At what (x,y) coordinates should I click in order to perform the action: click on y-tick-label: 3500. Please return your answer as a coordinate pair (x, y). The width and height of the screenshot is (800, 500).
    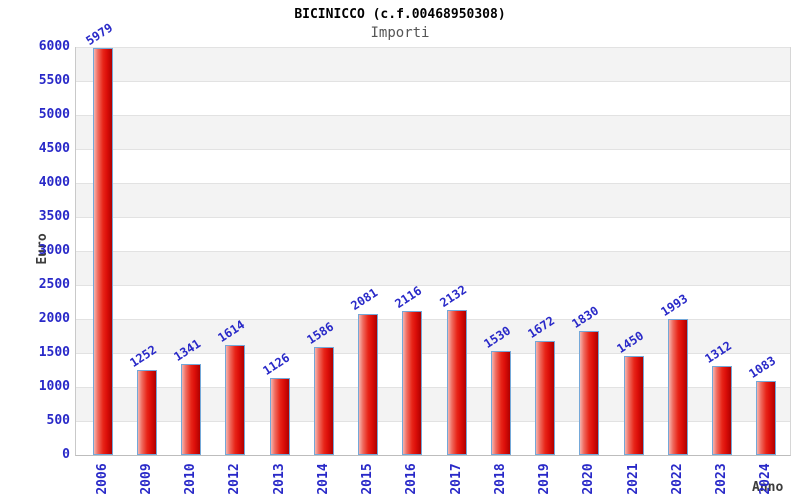
    Looking at the image, I should click on (54, 216).